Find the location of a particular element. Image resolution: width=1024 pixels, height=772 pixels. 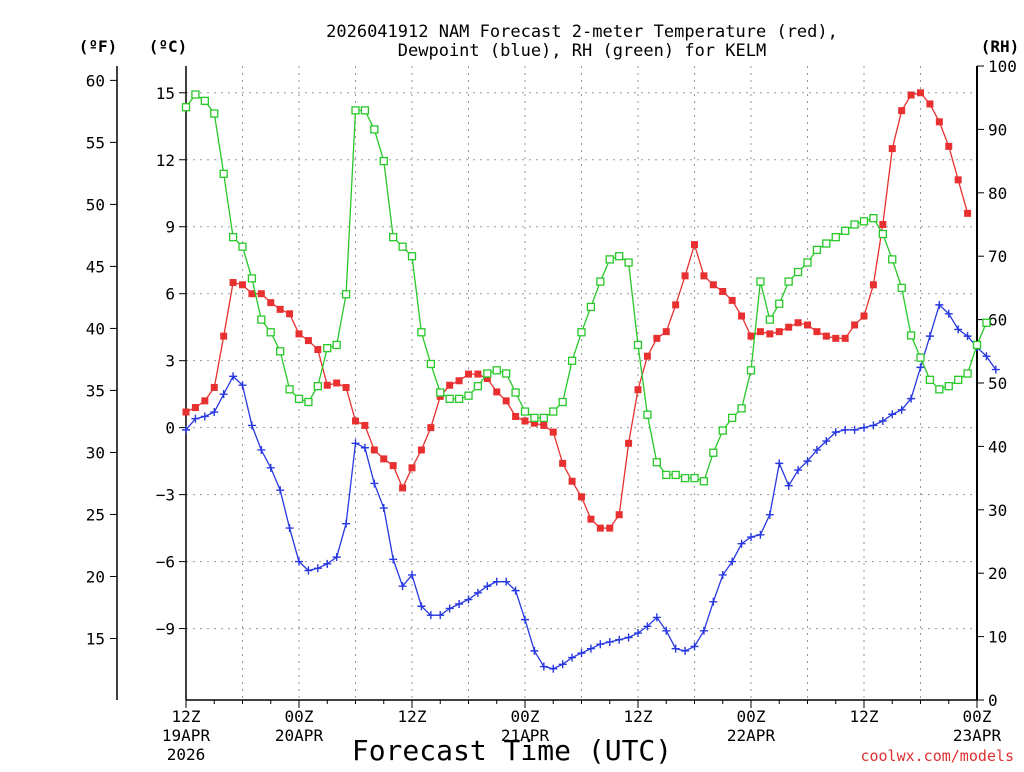

date-tick-label: 19APR is located at coordinates (186, 735).